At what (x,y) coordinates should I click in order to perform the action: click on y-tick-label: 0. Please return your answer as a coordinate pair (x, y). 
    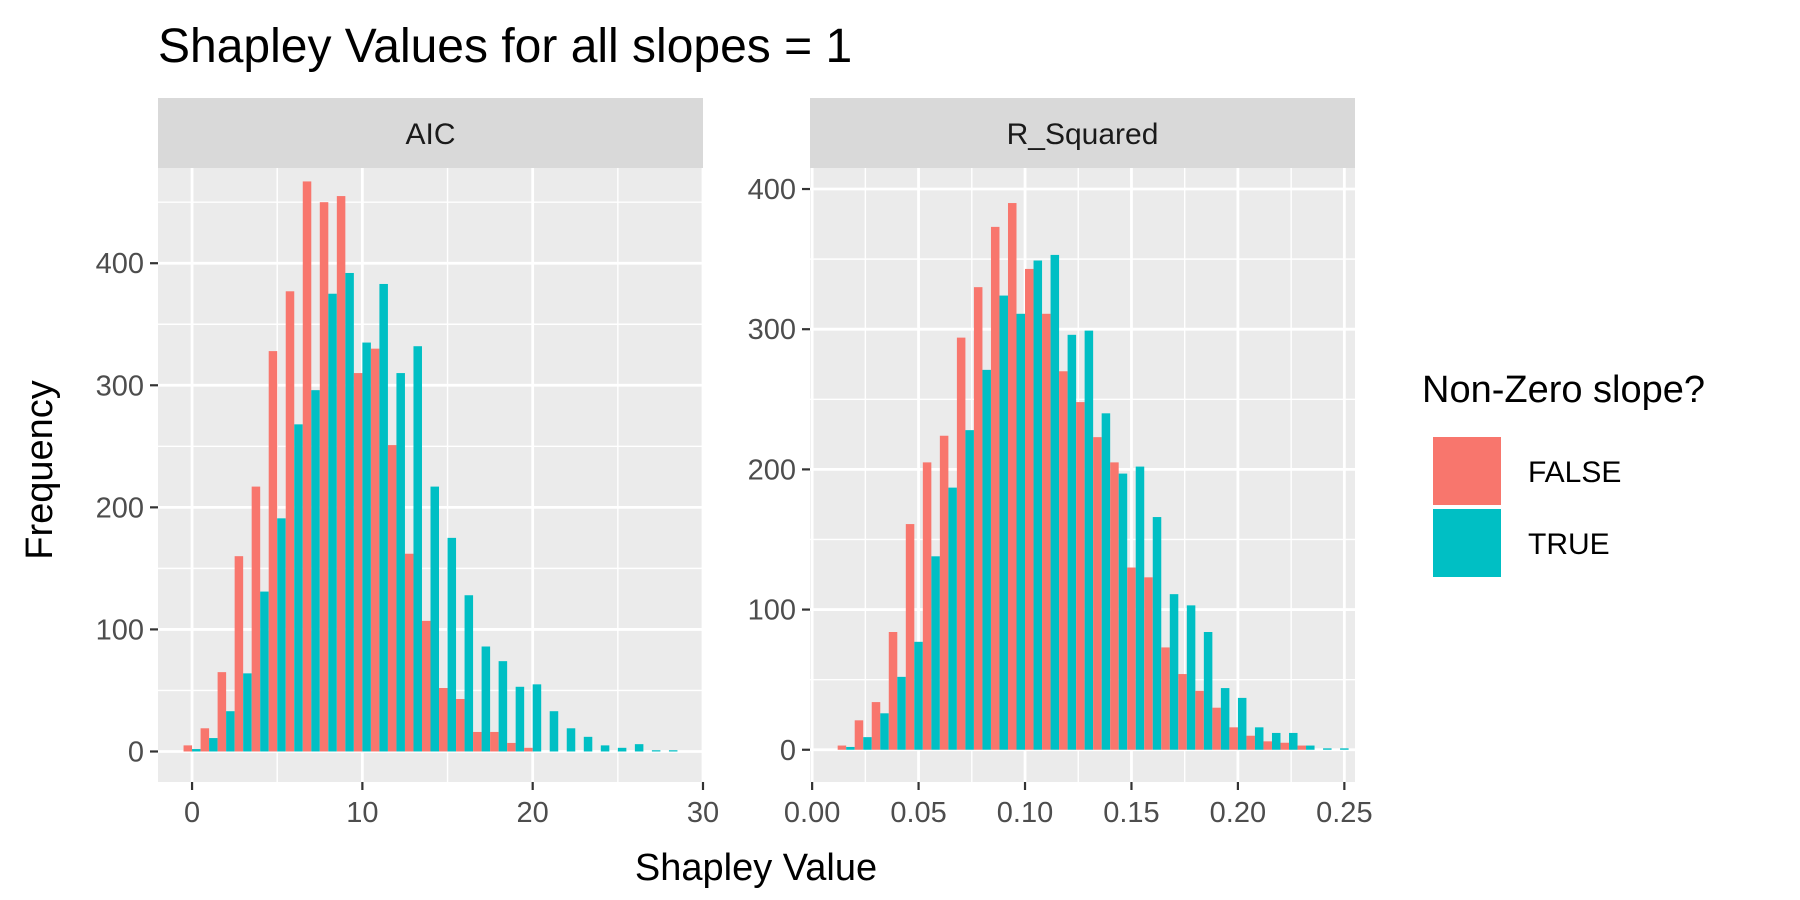
    Looking at the image, I should click on (136, 752).